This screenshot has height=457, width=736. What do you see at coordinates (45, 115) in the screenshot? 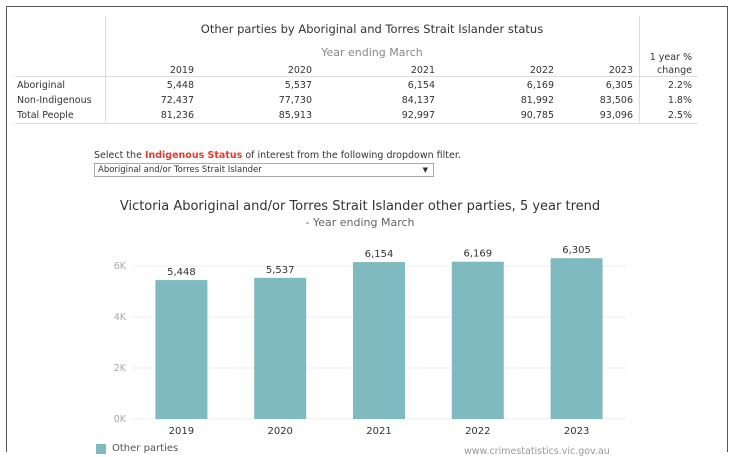
I see `row-label-total-people: Total People` at bounding box center [45, 115].